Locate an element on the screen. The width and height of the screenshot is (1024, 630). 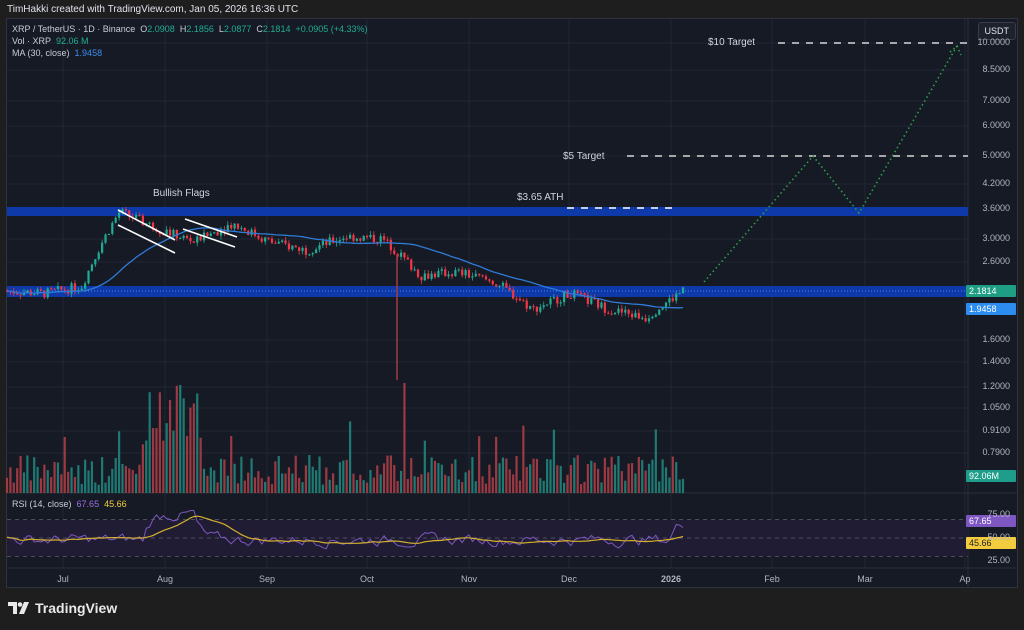
rsi-tag: 67.65 is located at coordinates (991, 521).